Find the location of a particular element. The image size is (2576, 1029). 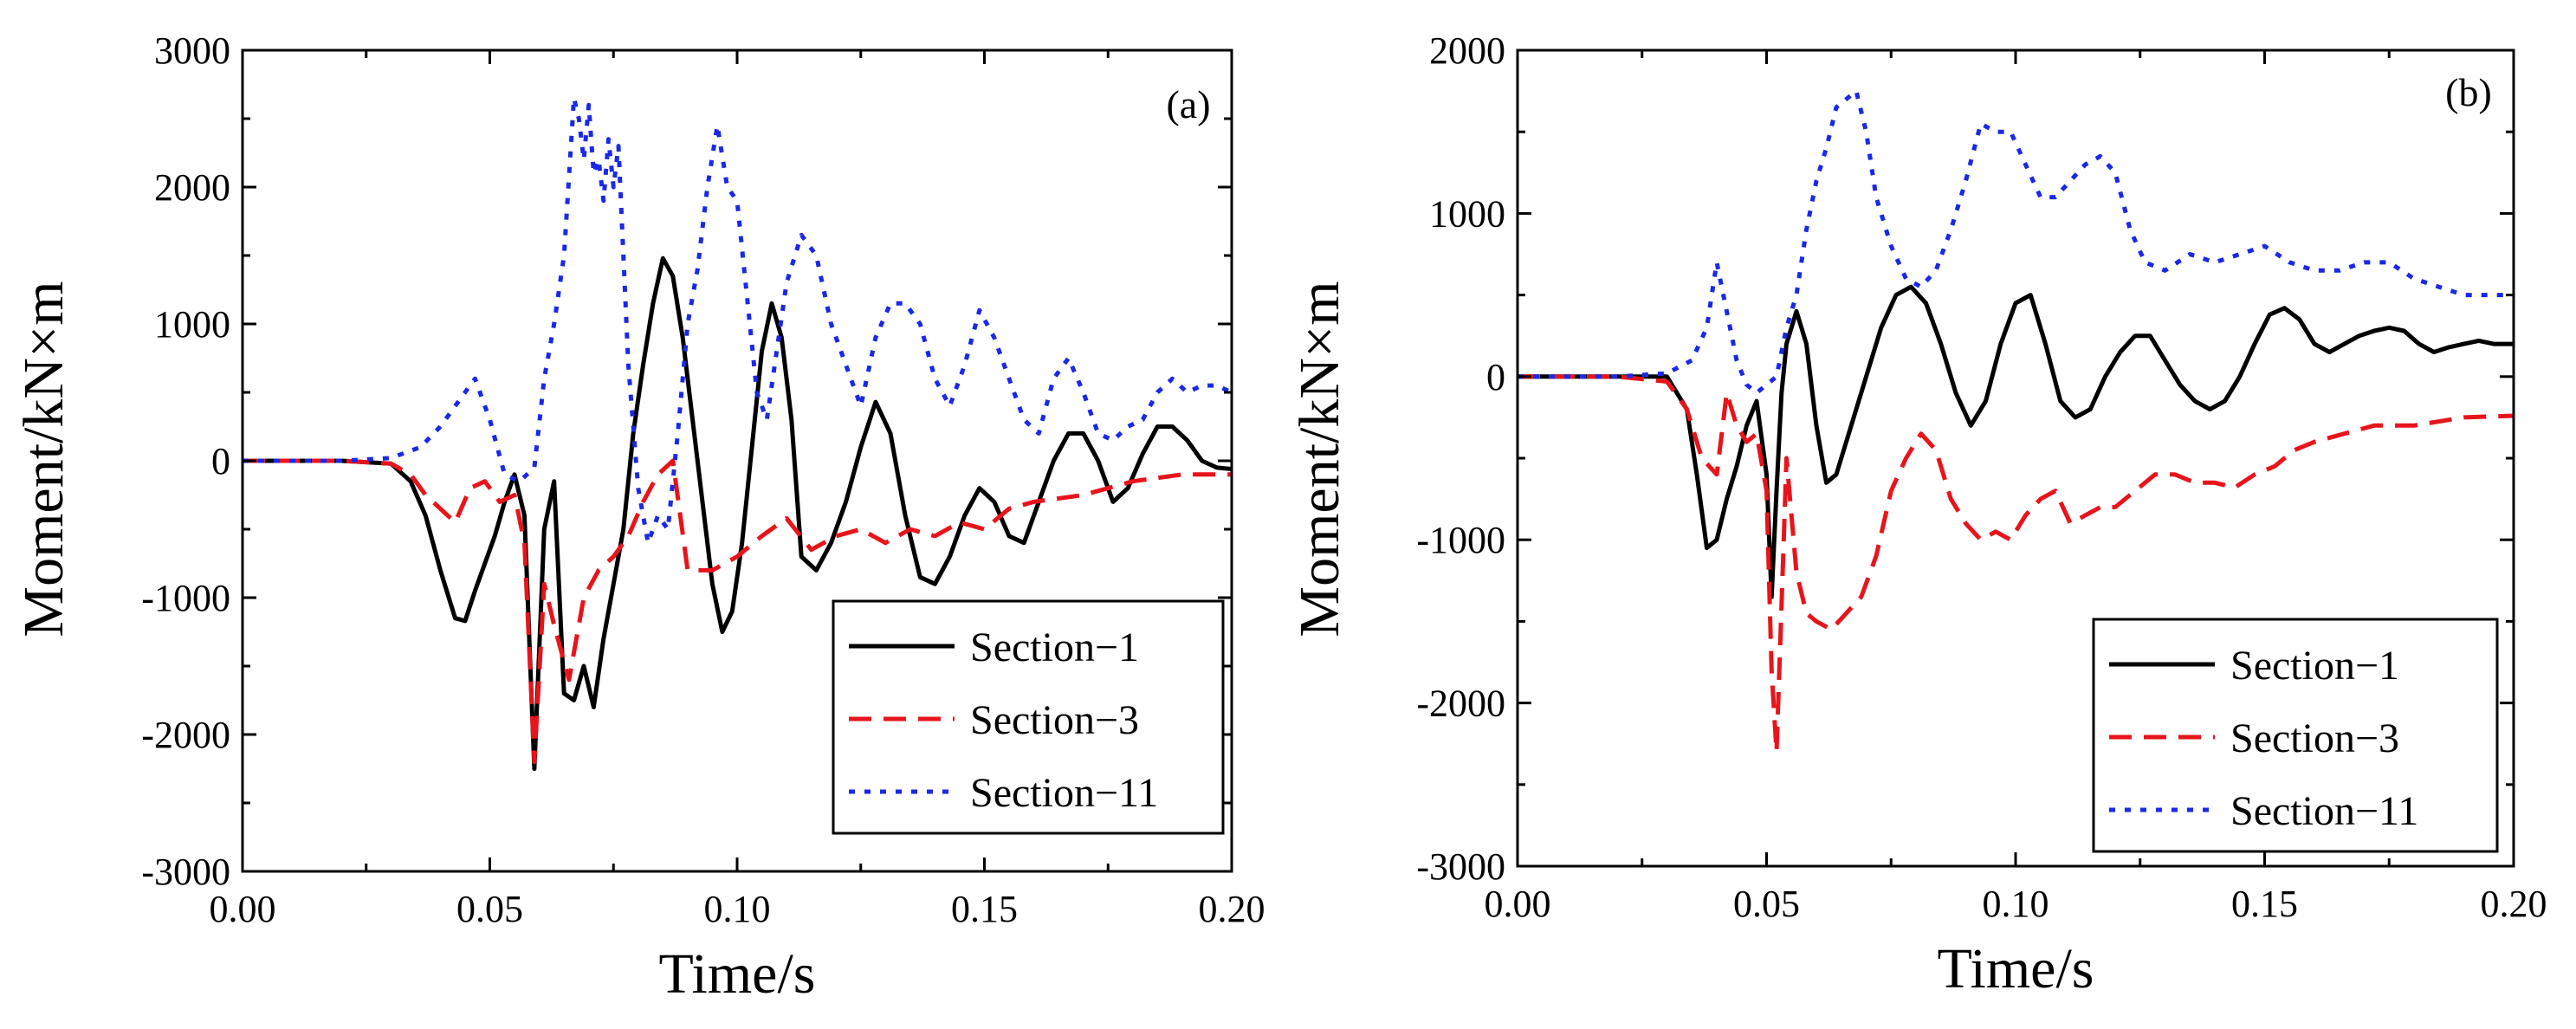

panel-label: (b) is located at coordinates (2468, 92).